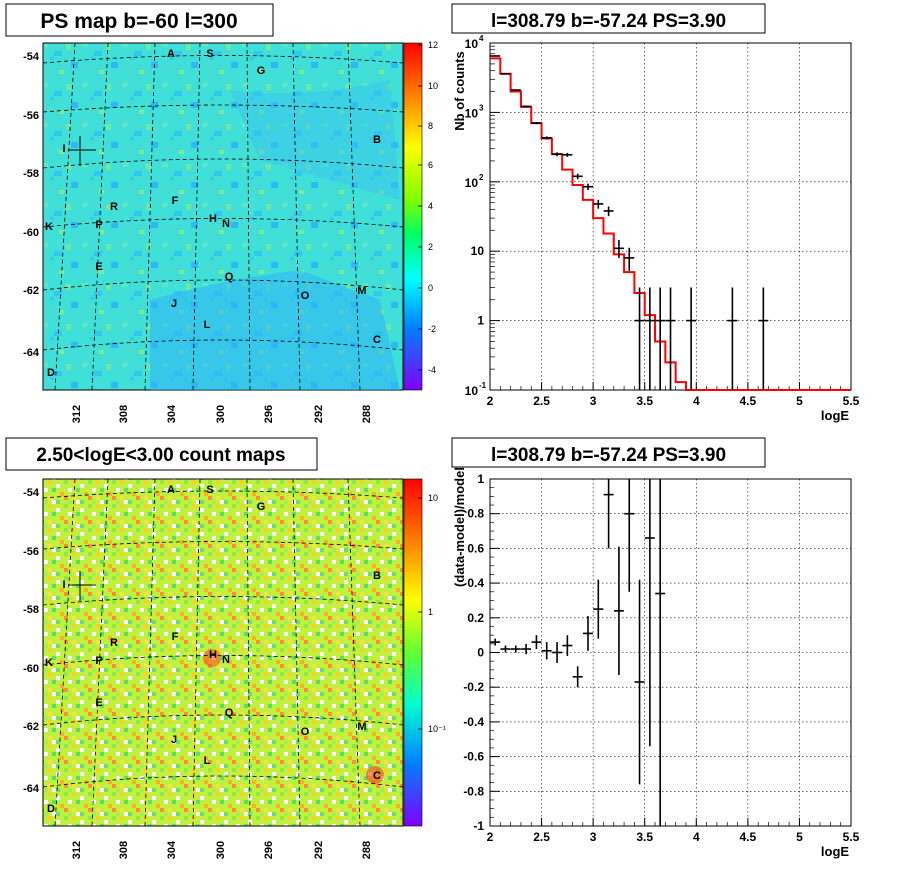  What do you see at coordinates (851, 401) in the screenshot?
I see `x-tick-label: 5.5` at bounding box center [851, 401].